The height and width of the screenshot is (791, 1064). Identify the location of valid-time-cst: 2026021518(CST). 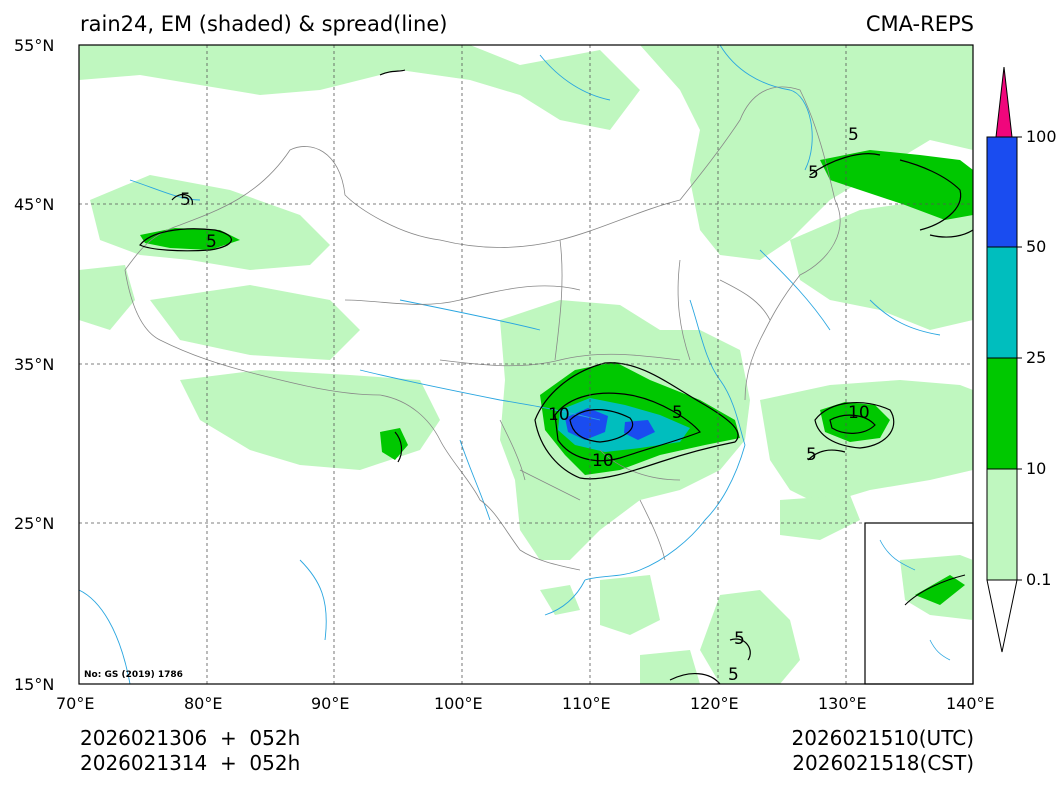
(883, 763).